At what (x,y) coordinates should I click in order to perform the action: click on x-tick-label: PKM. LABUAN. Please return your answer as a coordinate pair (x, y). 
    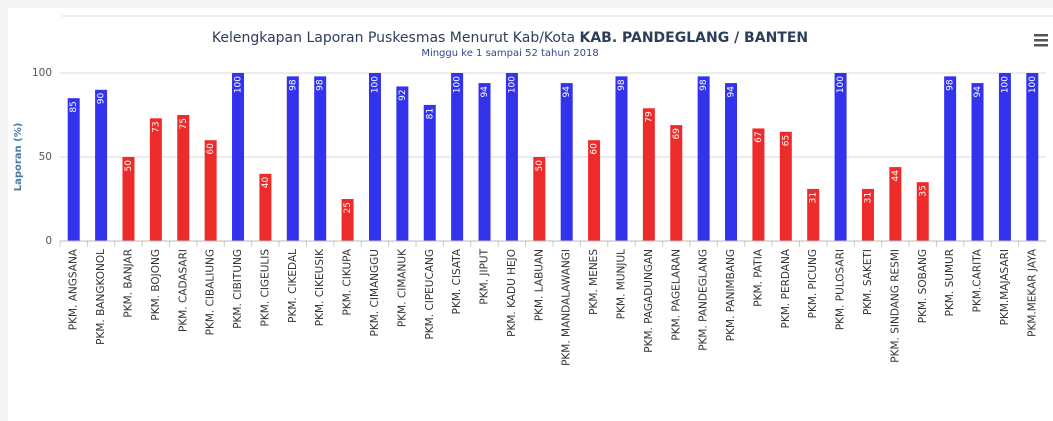
    Looking at the image, I should click on (539, 285).